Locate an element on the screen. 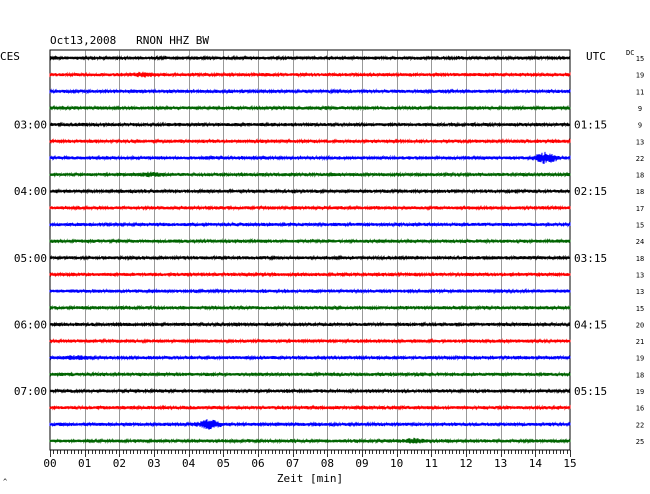 Image resolution: width=650 pixels, height=494 pixels. corner-mark: ^ is located at coordinates (5, 482).